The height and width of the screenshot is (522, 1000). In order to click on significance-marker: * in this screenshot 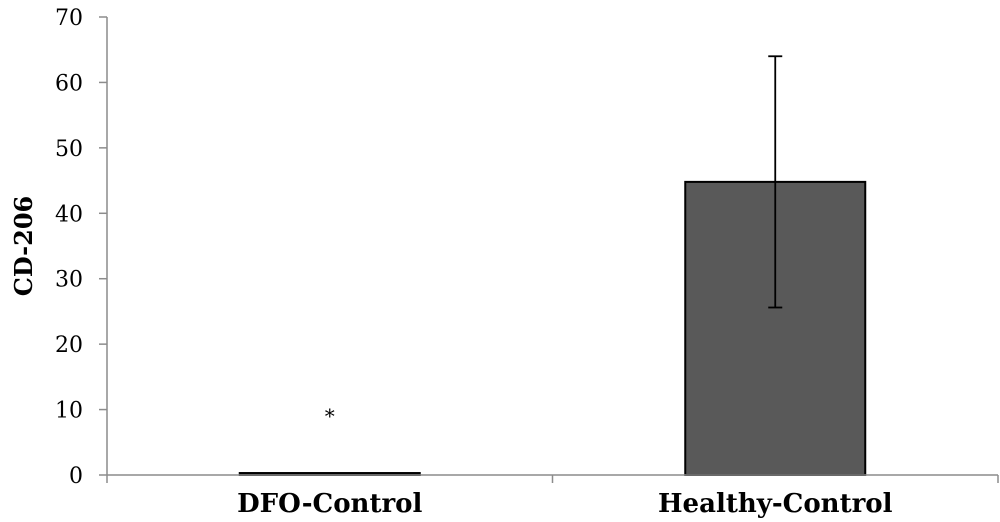, I will do `click(330, 416)`.